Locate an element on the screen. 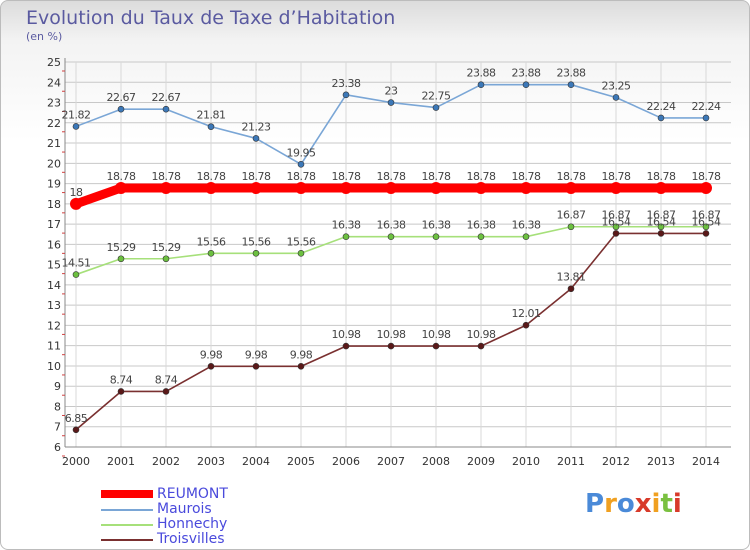 This screenshot has width=750, height=550. data-label: 22.67 is located at coordinates (166, 97).